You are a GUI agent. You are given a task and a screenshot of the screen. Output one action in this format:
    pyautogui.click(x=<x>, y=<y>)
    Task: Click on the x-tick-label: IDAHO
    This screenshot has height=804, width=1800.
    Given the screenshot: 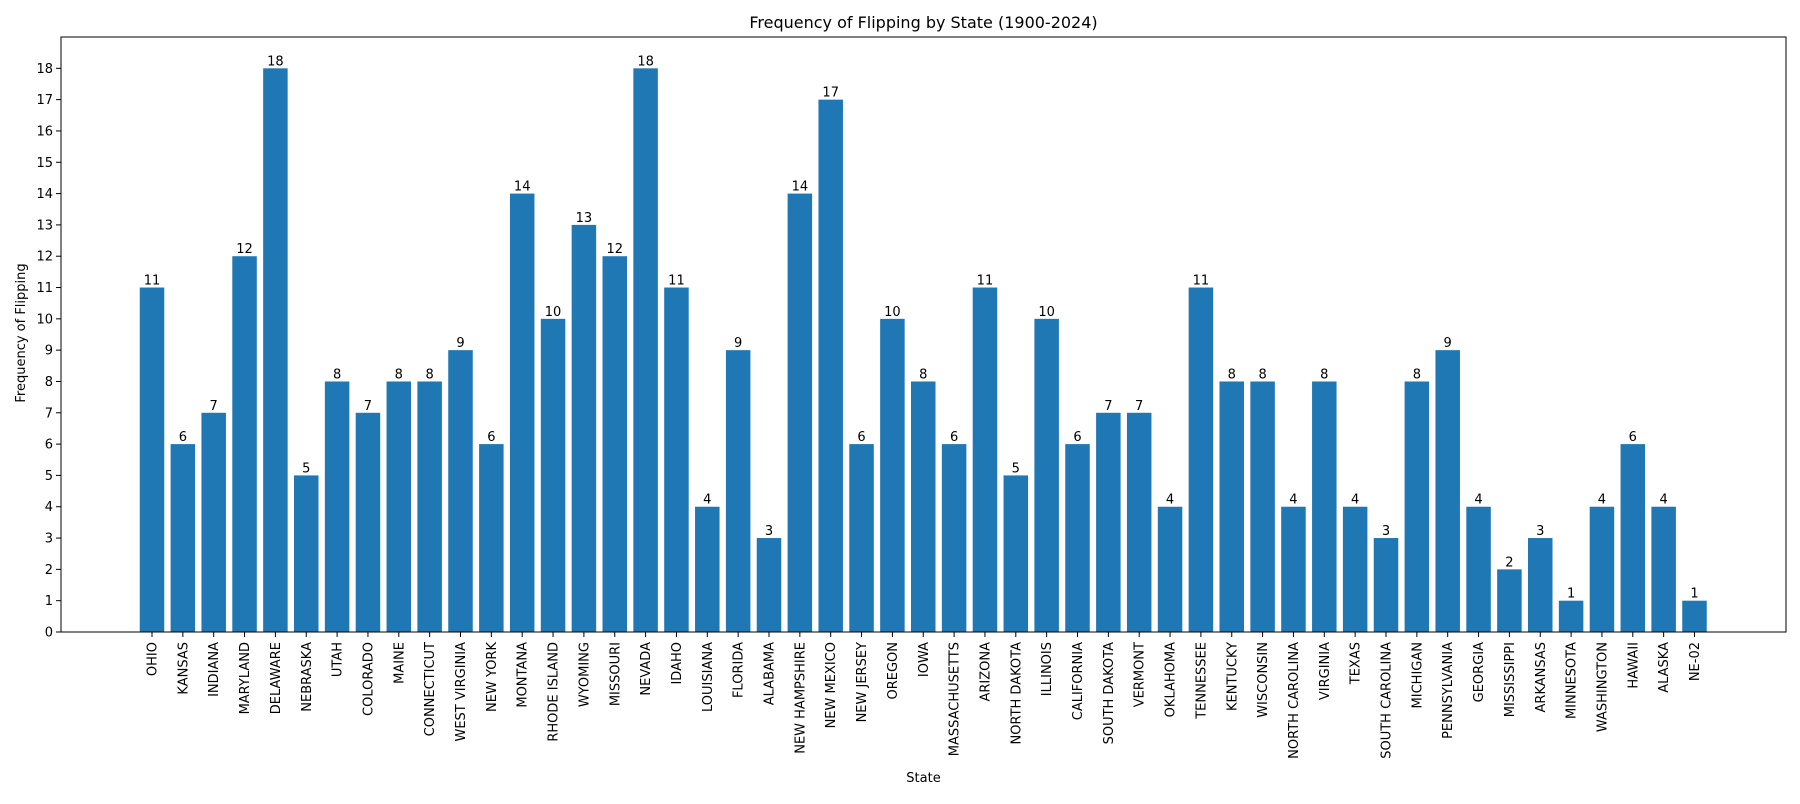 What is the action you would take?
    pyautogui.click(x=677, y=663)
    